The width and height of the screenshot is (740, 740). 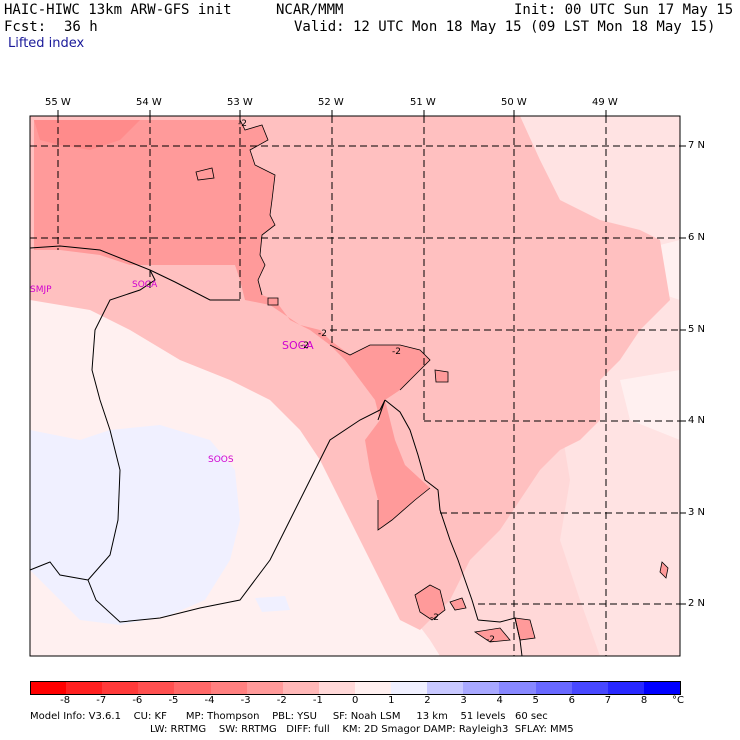 I want to click on lon-label: 53 W, so click(x=240, y=102).